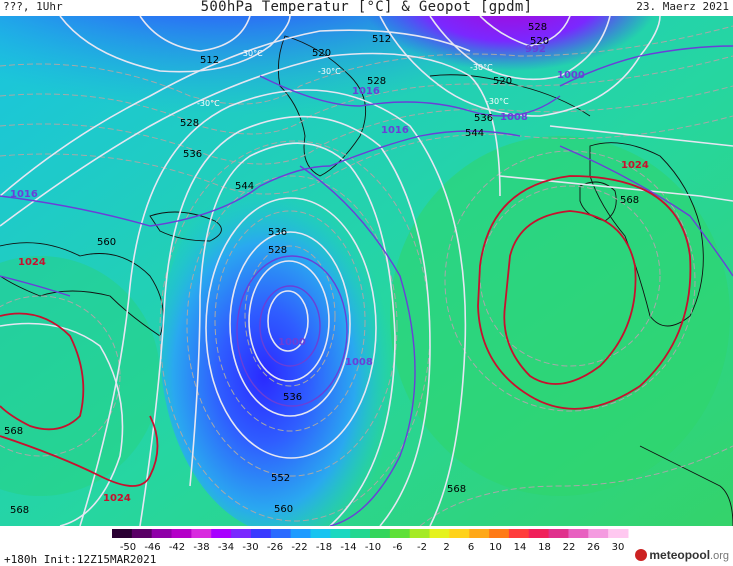 The height and width of the screenshot is (566, 733). What do you see at coordinates (280, 478) in the screenshot?
I see `geopot-label: 552` at bounding box center [280, 478].